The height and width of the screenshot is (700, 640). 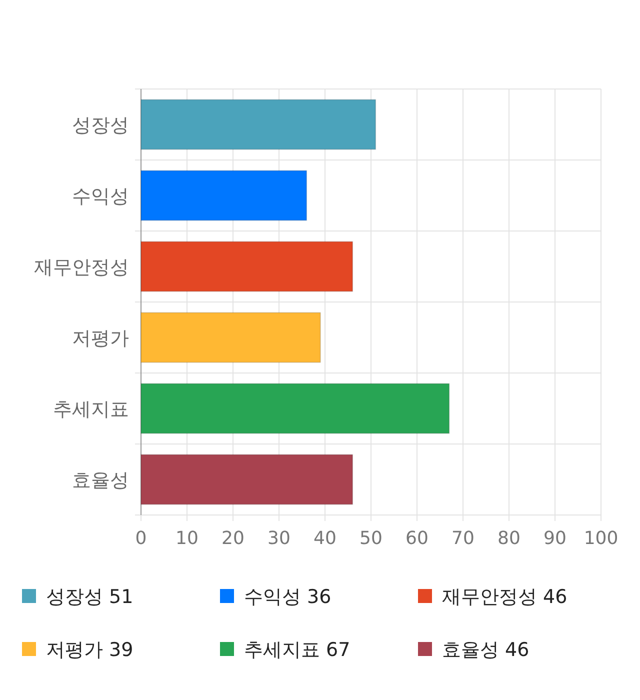 I want to click on x-tick-label: 40, so click(x=325, y=538).